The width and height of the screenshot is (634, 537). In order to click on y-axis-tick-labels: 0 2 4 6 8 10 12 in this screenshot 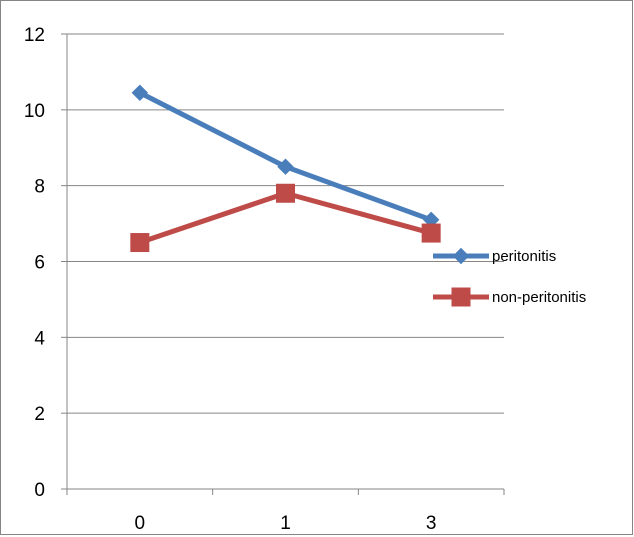, I will do `click(35, 263)`.